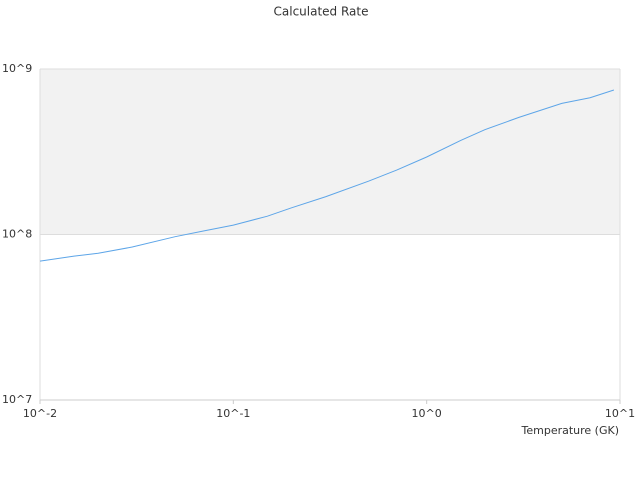 Image resolution: width=640 pixels, height=484 pixels. I want to click on chart-title: Calculated Rate, so click(321, 12).